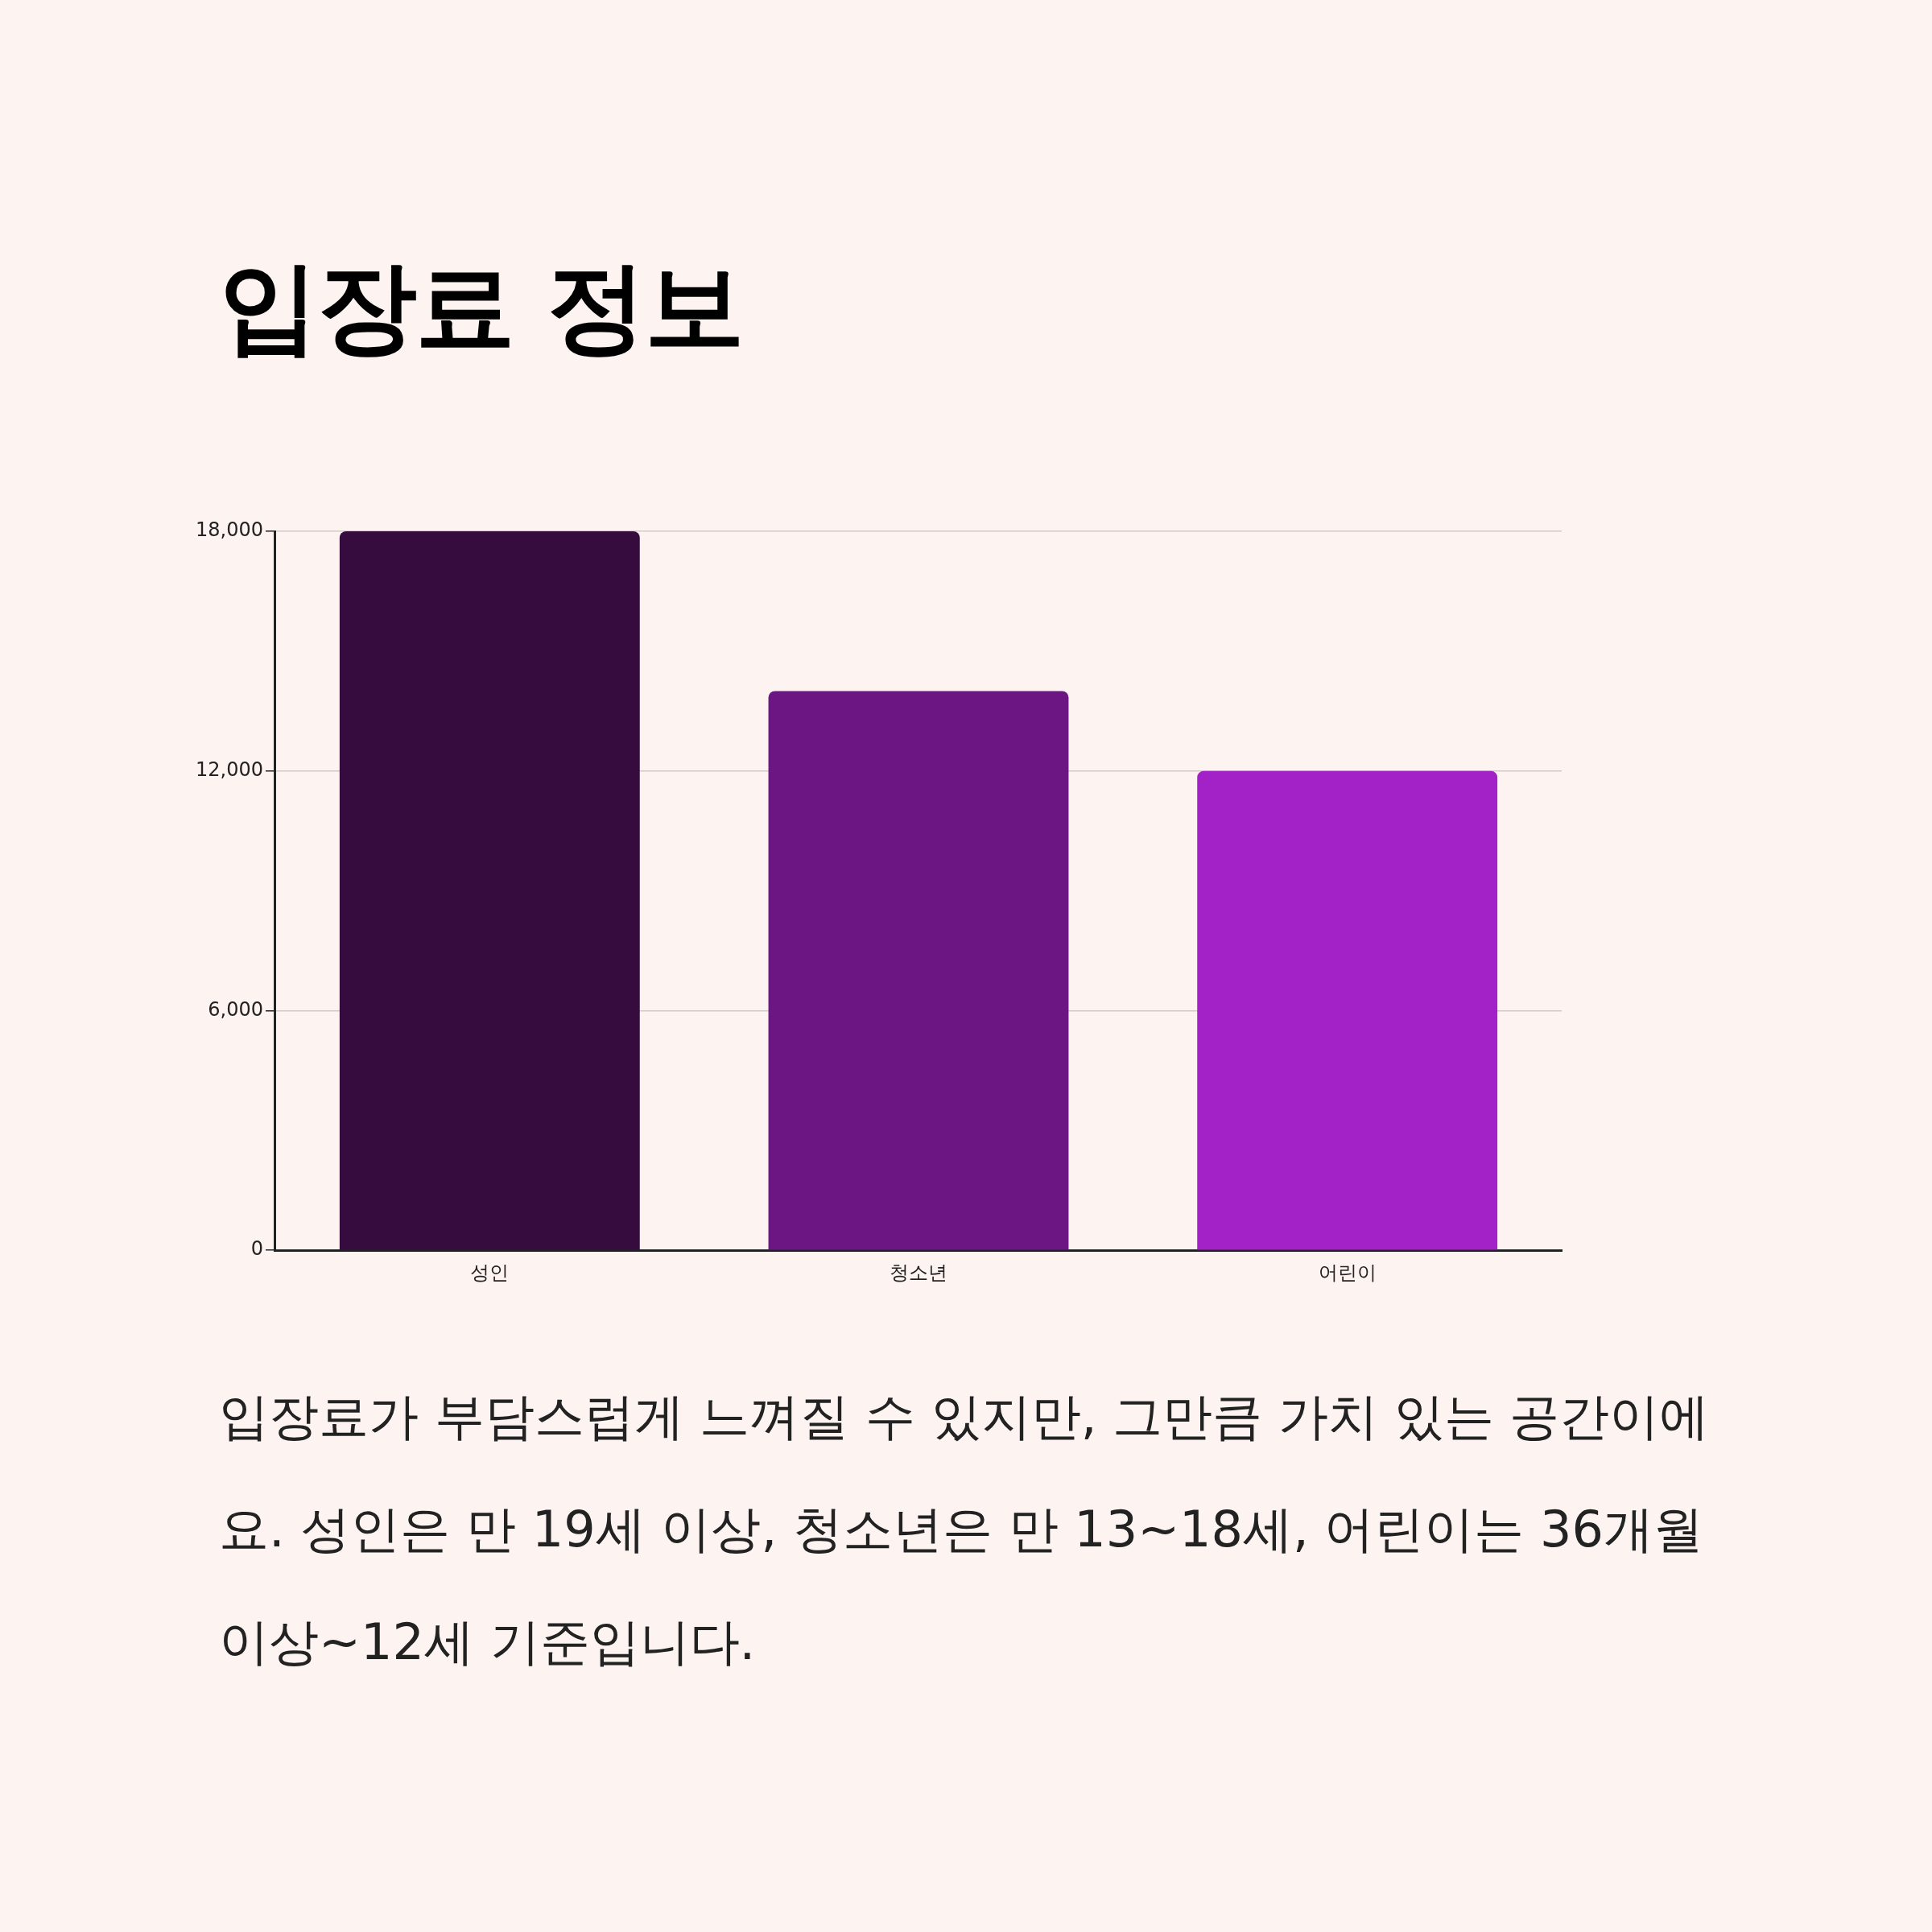 This screenshot has width=1932, height=1932. Describe the element at coordinates (965, 1529) in the screenshot. I see `text: 입장료가 부담스럽게 느껴질 수 있지만, 그만큼 가치 있는 공간이에요. 성인은 만 19세 이상, 청소년은 만 13~18세, 어린이는 36개월 이상~12세 기준입니다.` at that location.